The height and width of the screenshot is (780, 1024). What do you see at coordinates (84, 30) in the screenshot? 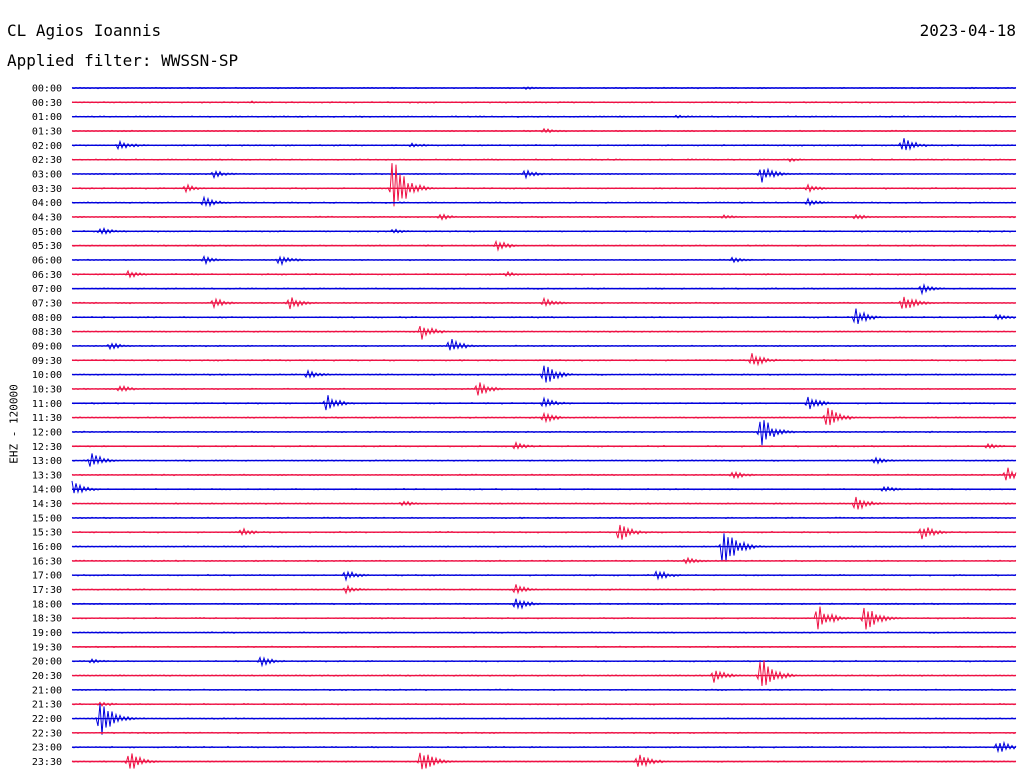
I see `station-title: CL Agios Ioannis` at bounding box center [84, 30].